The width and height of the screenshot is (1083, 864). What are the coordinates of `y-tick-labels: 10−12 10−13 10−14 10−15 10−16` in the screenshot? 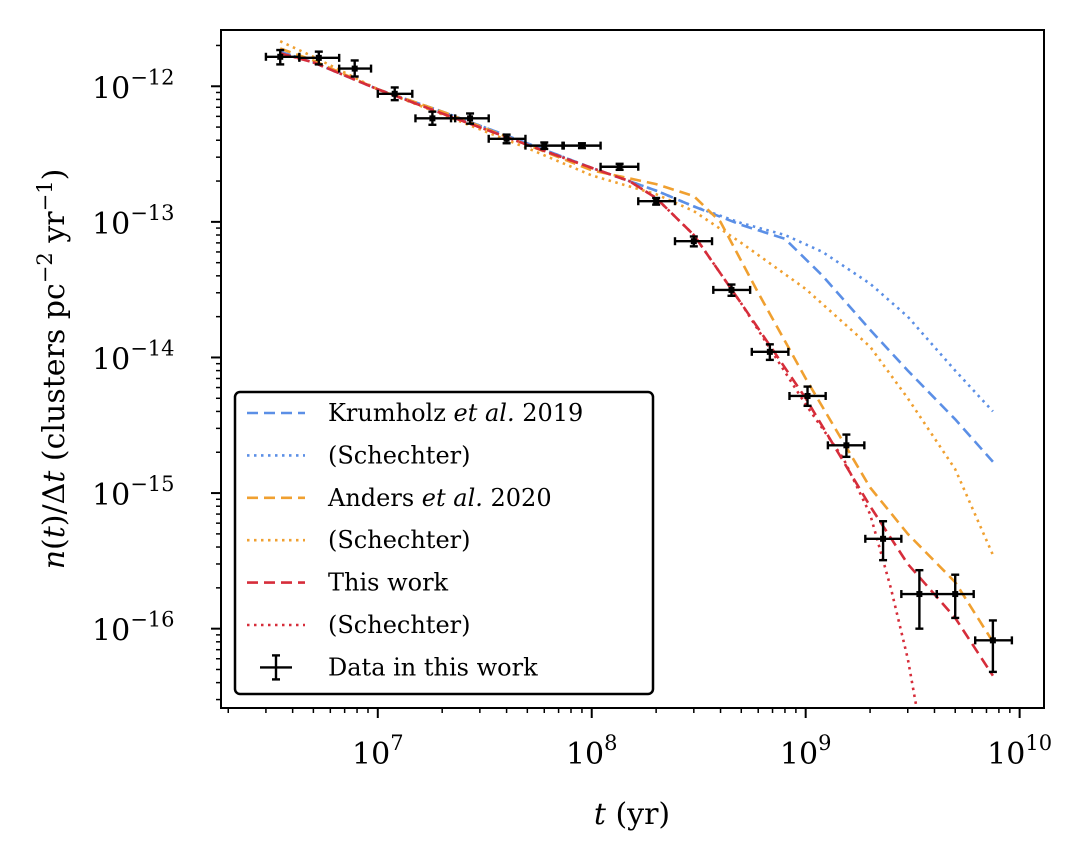 It's located at (133, 356).